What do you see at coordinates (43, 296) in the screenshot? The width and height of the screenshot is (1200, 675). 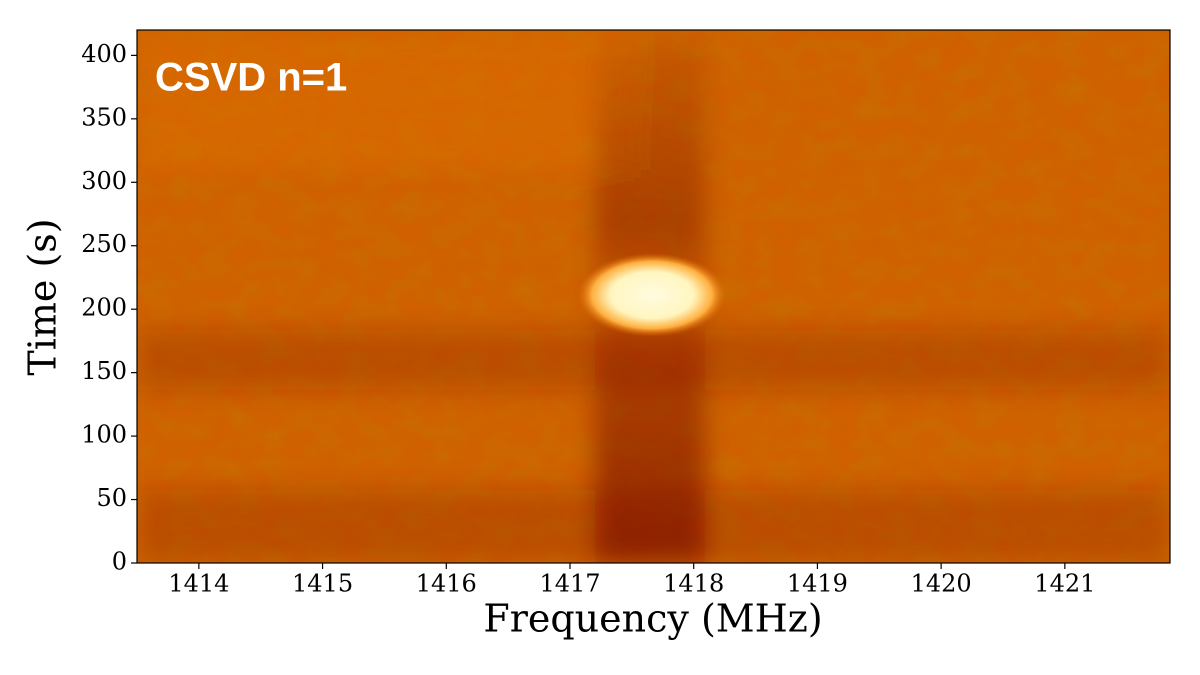 I see `y-axis-label: Time (s)` at bounding box center [43, 296].